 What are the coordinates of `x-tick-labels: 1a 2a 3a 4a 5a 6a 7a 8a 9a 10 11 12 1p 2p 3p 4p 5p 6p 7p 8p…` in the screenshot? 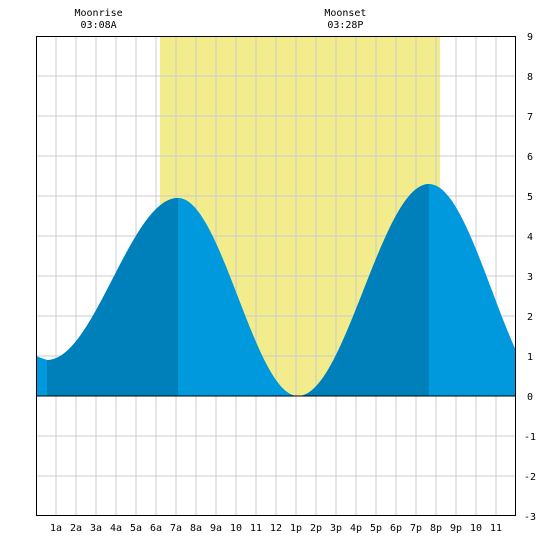 It's located at (276, 528).